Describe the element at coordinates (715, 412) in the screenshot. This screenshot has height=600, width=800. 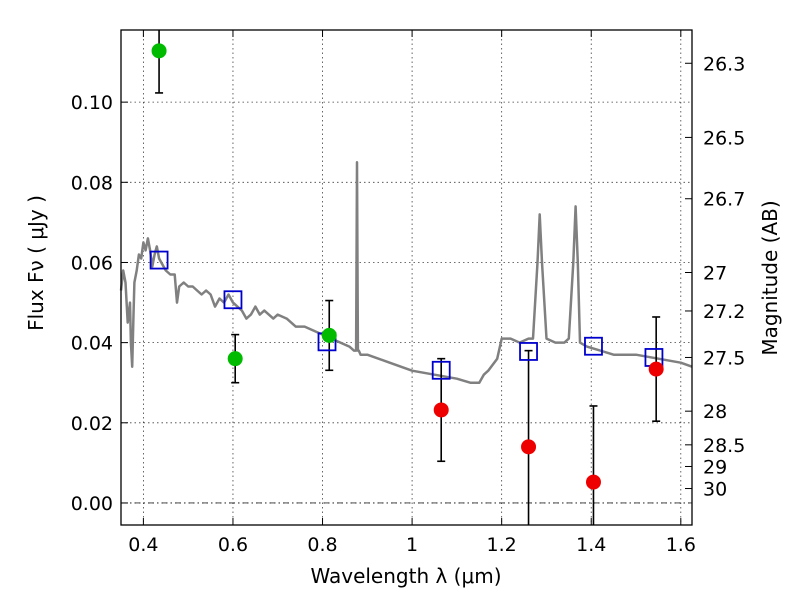
I see `y2-tick-label: 28` at that location.